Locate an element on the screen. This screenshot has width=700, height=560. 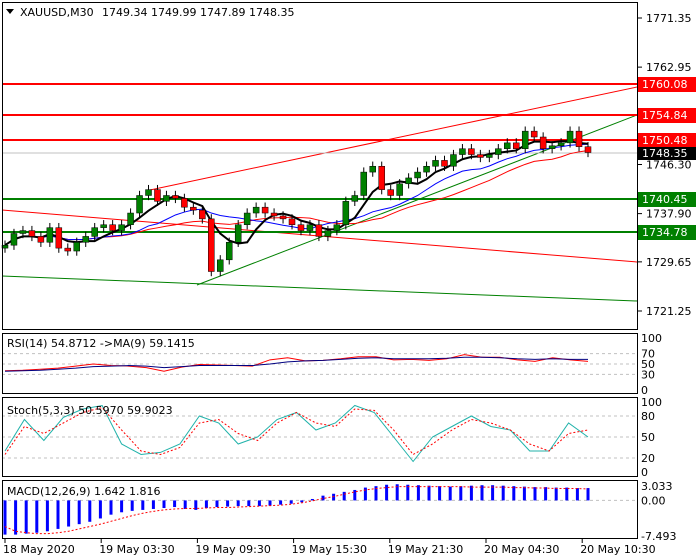
time-tick-label: 20 May 10:30 is located at coordinates (617, 549).